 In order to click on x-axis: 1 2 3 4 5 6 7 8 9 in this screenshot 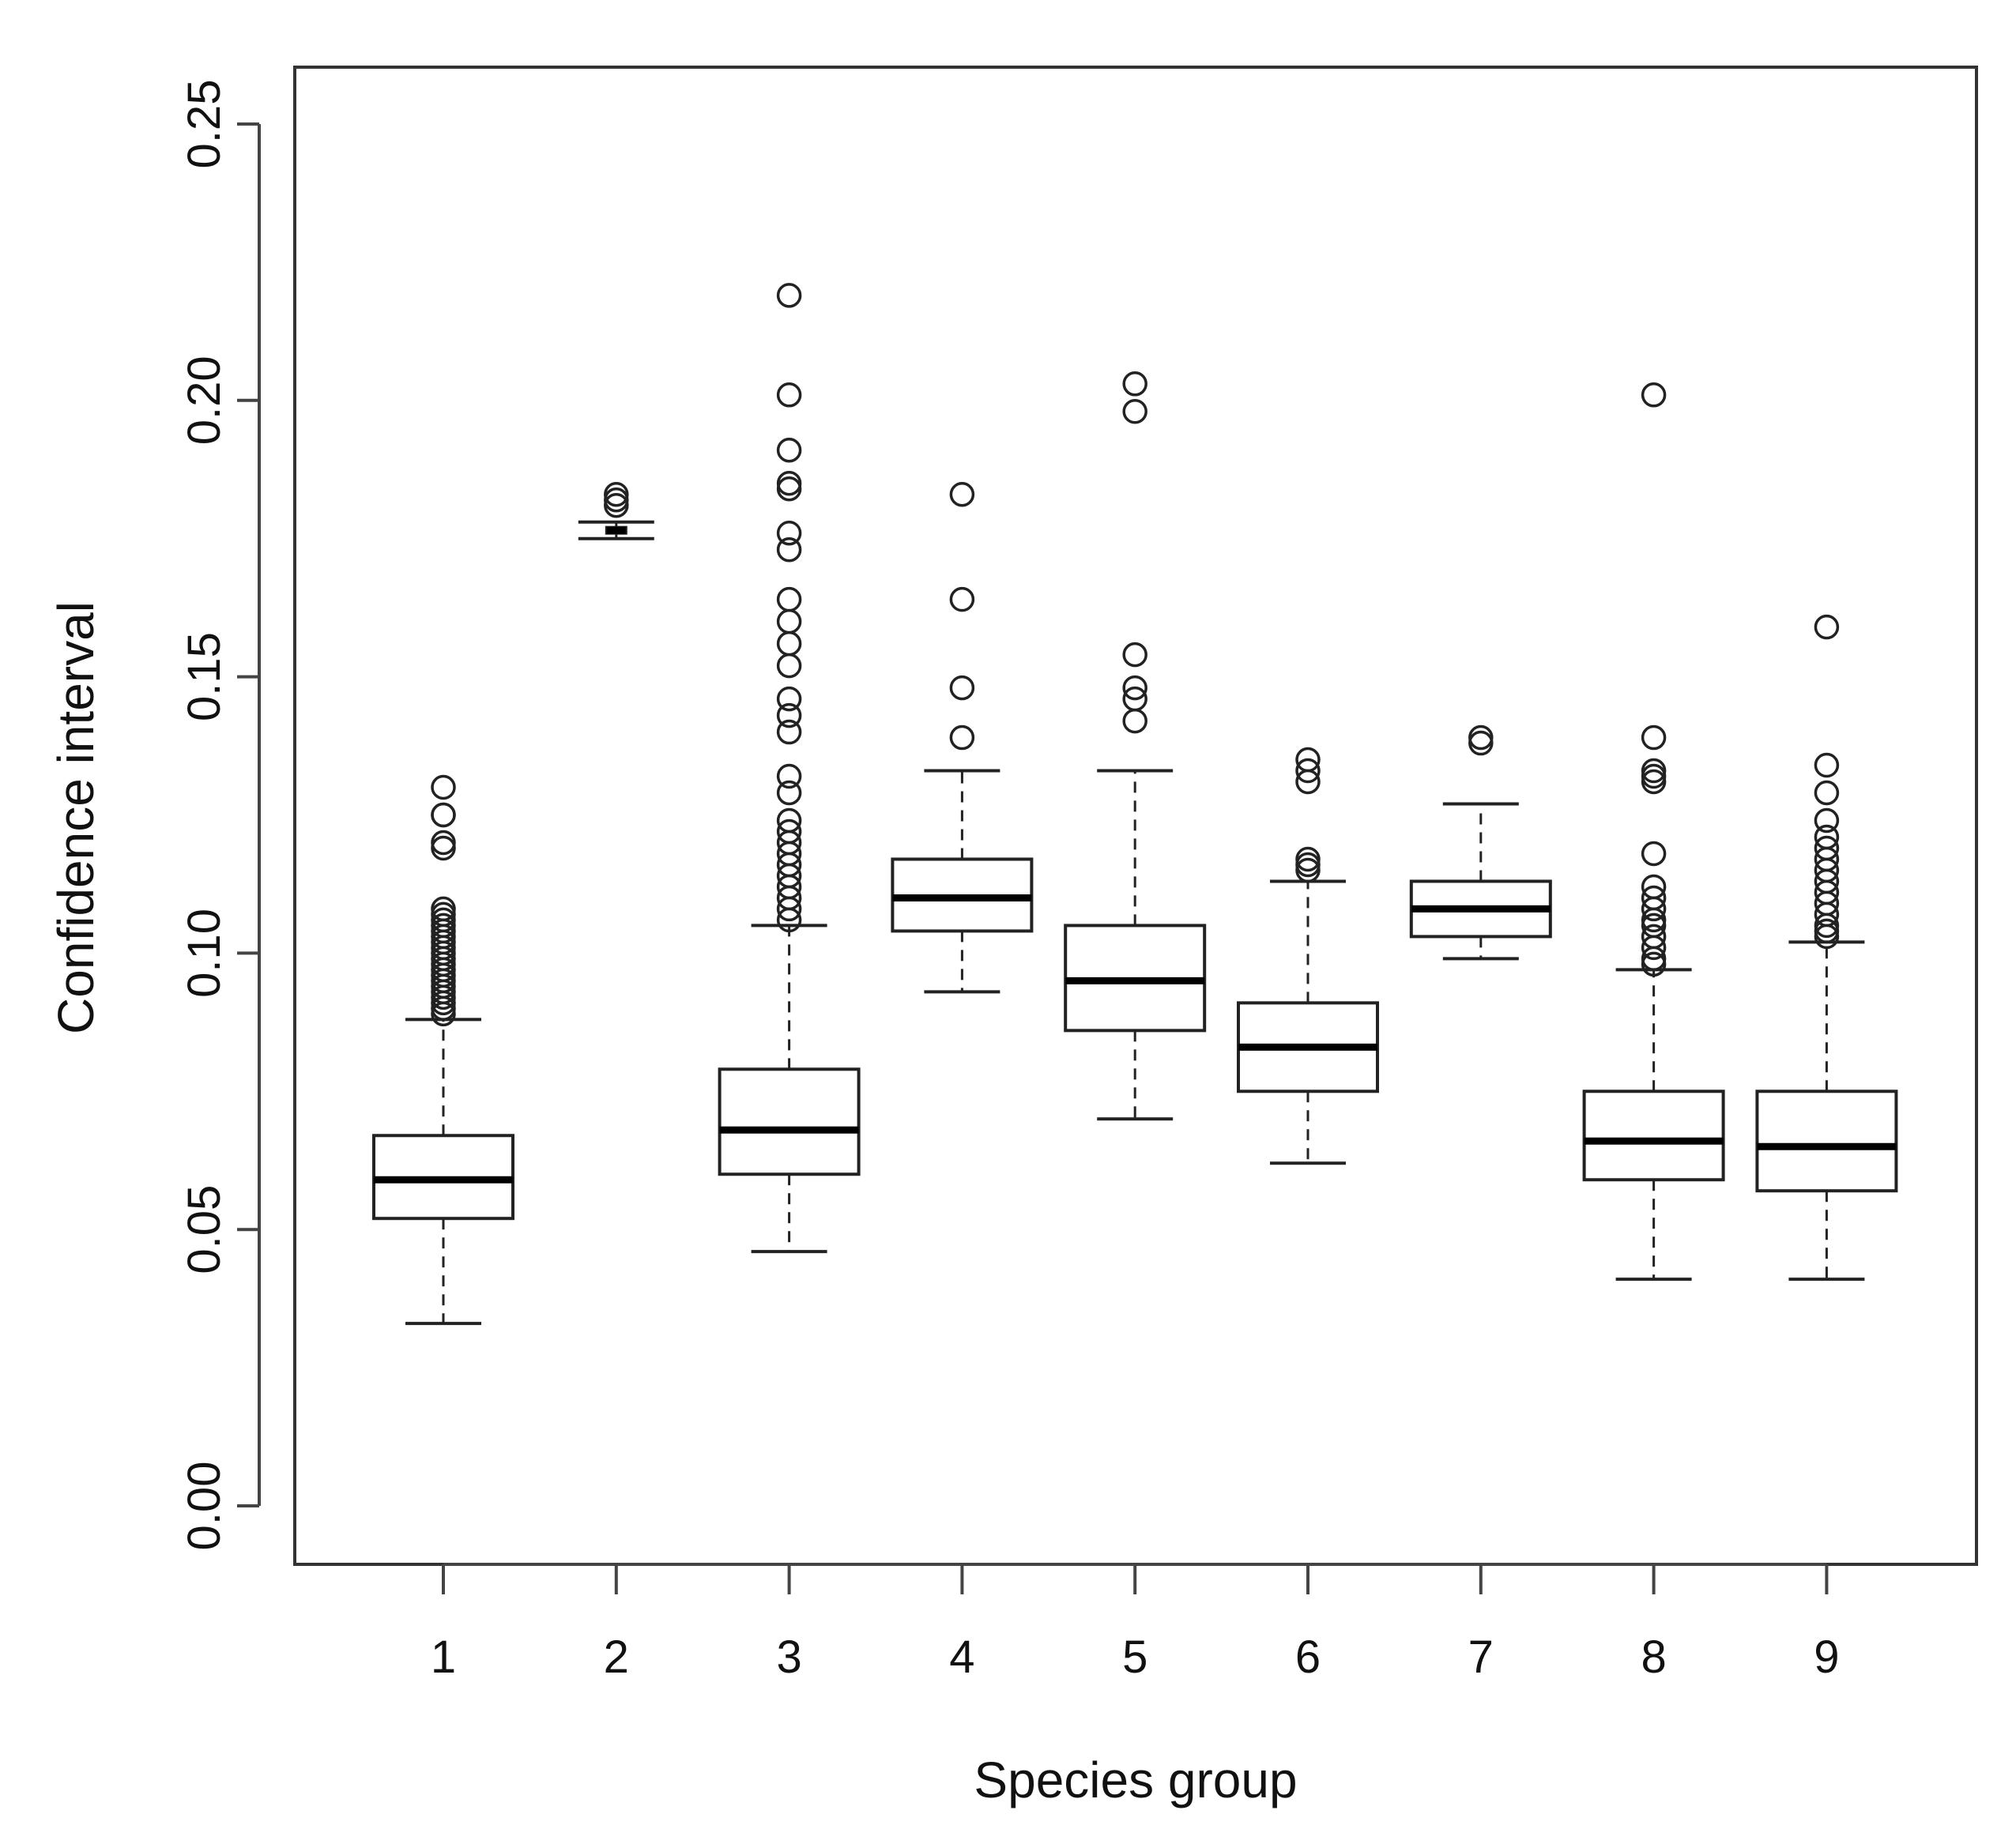, I will do `click(1135, 1623)`.